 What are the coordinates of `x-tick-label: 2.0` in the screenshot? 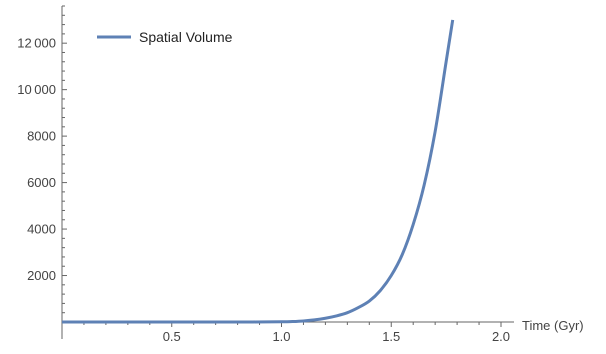 It's located at (501, 336).